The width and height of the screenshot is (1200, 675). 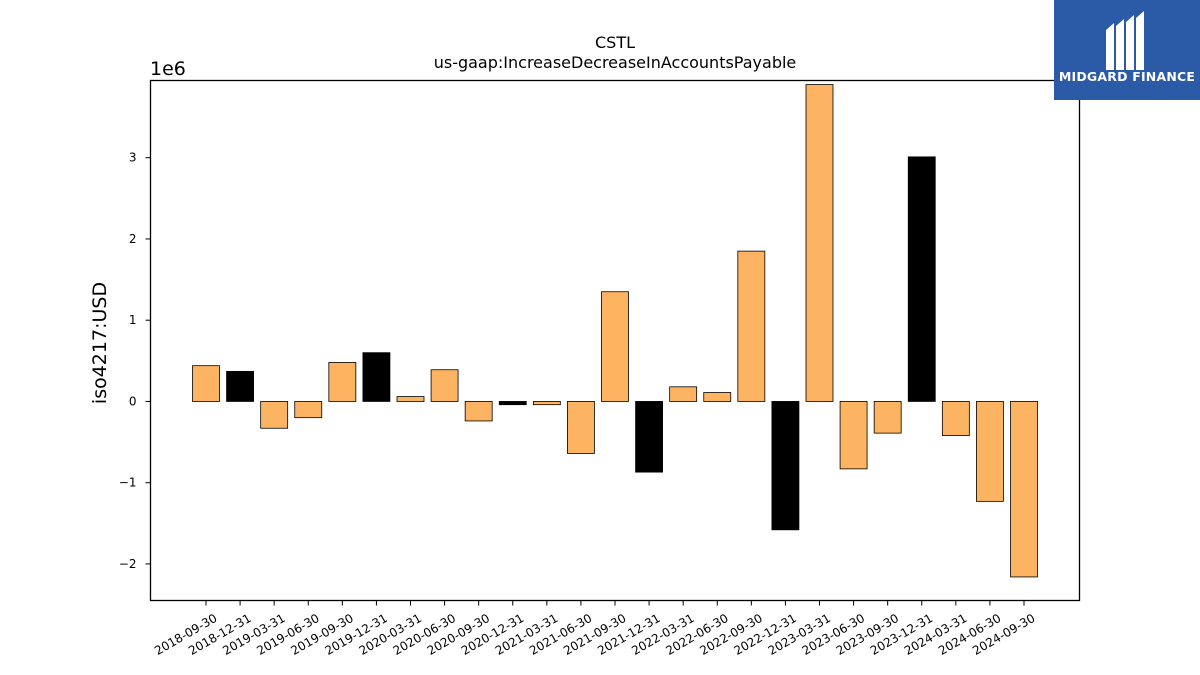 What do you see at coordinates (128, 483) in the screenshot?
I see `y-tick-label: −1` at bounding box center [128, 483].